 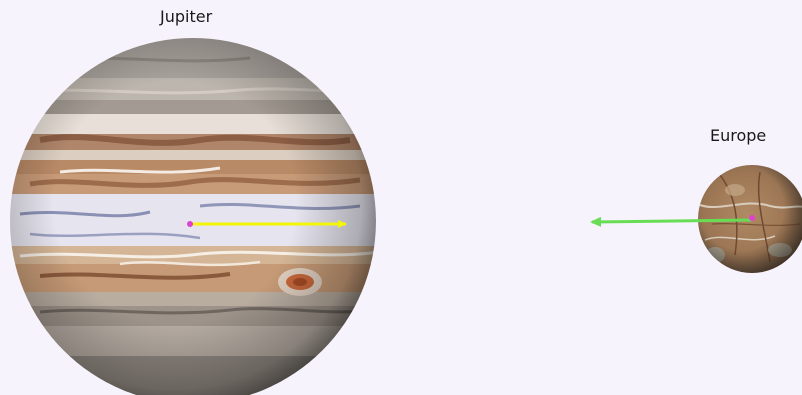 What do you see at coordinates (752, 218) in the screenshot?
I see `europe-center-marker` at bounding box center [752, 218].